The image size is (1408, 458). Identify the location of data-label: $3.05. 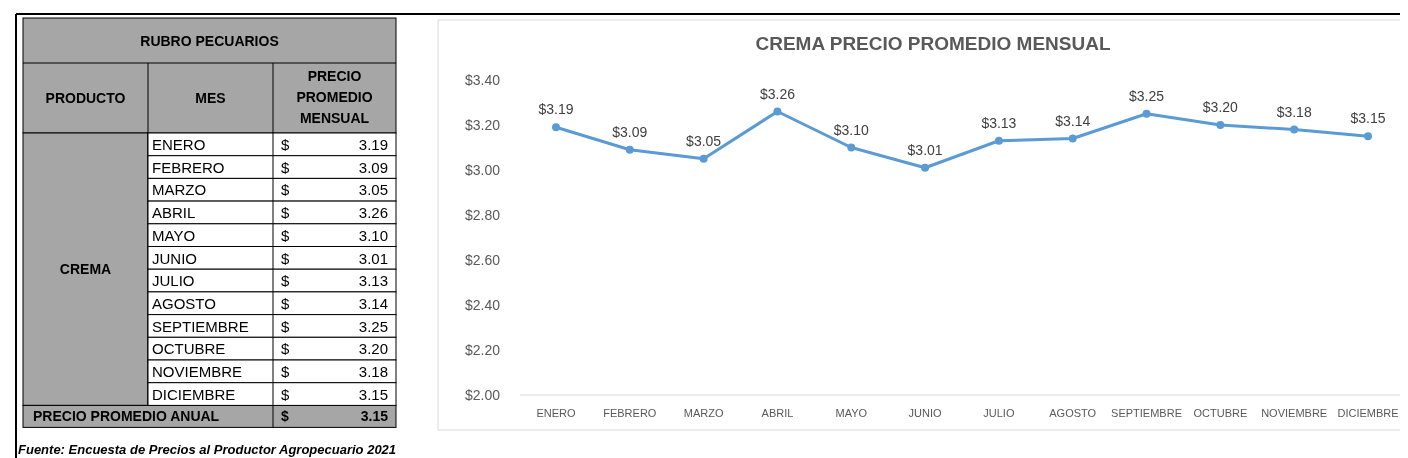
(704, 140).